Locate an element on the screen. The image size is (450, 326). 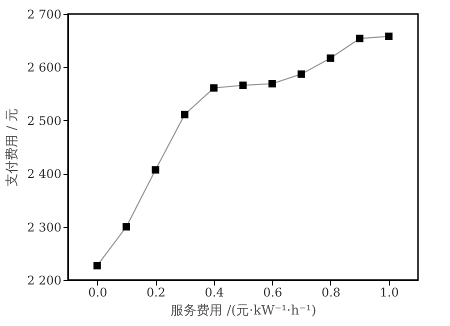
x-tick-label: 0.4 is located at coordinates (214, 293).